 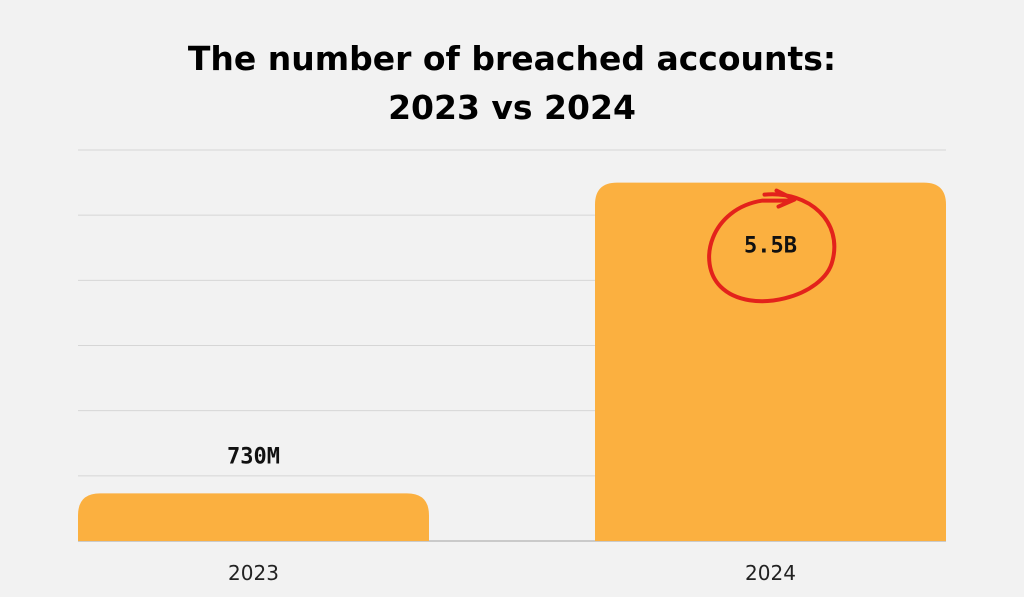 I want to click on x-tick-label-2023: 2023, so click(x=253, y=573).